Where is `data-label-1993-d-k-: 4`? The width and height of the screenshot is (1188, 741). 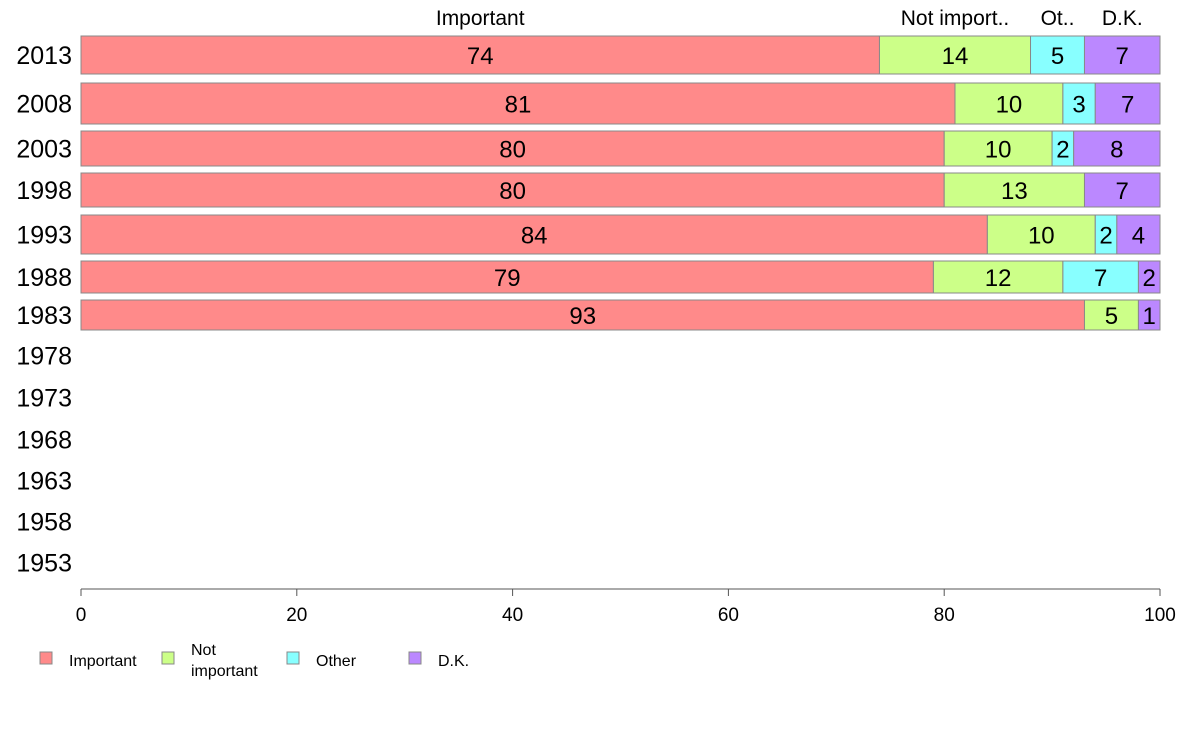
data-label-1993-d-k-: 4 is located at coordinates (1138, 236).